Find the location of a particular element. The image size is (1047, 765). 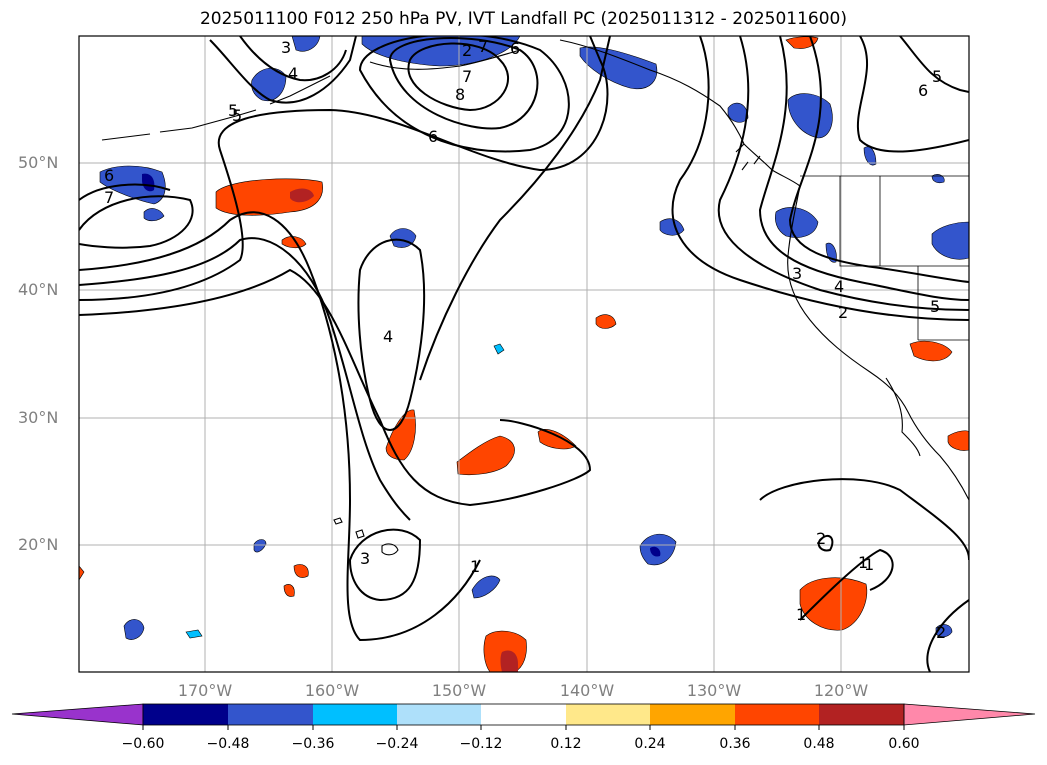

colorbar-extend-max is located at coordinates (969, 714).